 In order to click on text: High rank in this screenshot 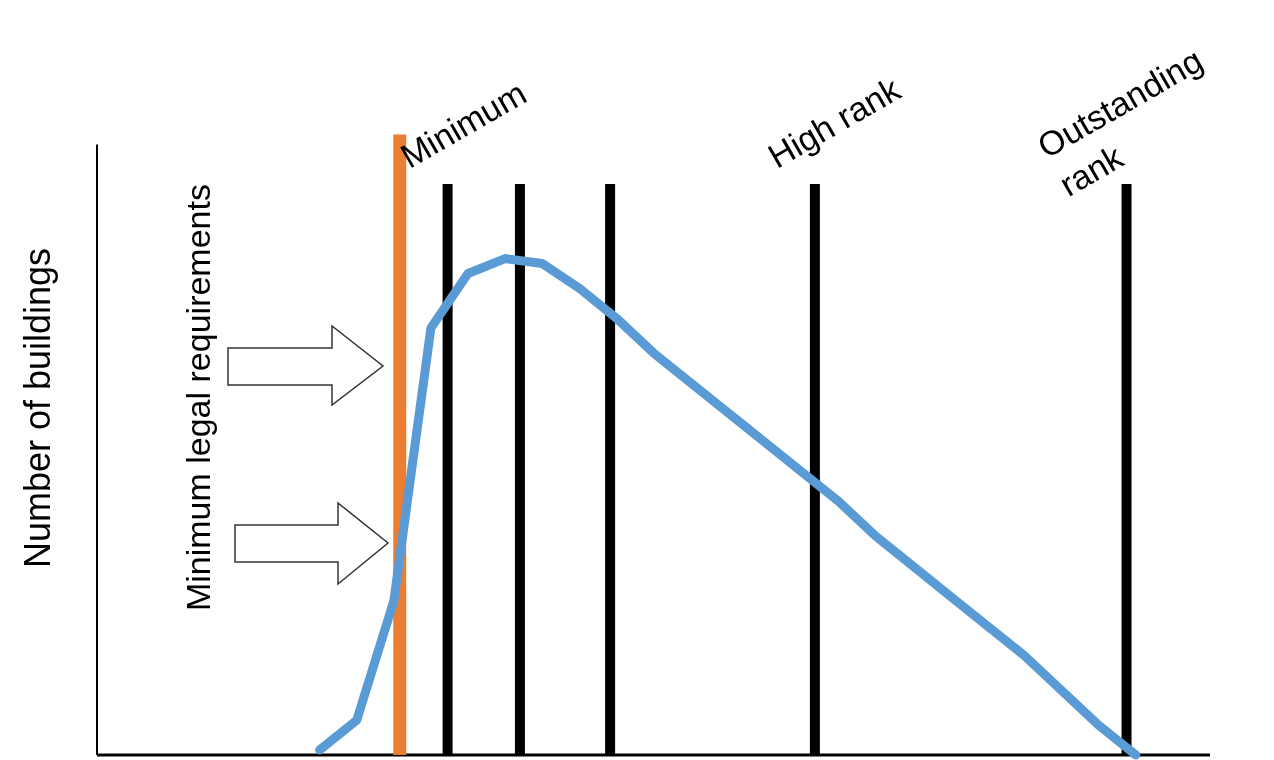, I will do `click(834, 122)`.